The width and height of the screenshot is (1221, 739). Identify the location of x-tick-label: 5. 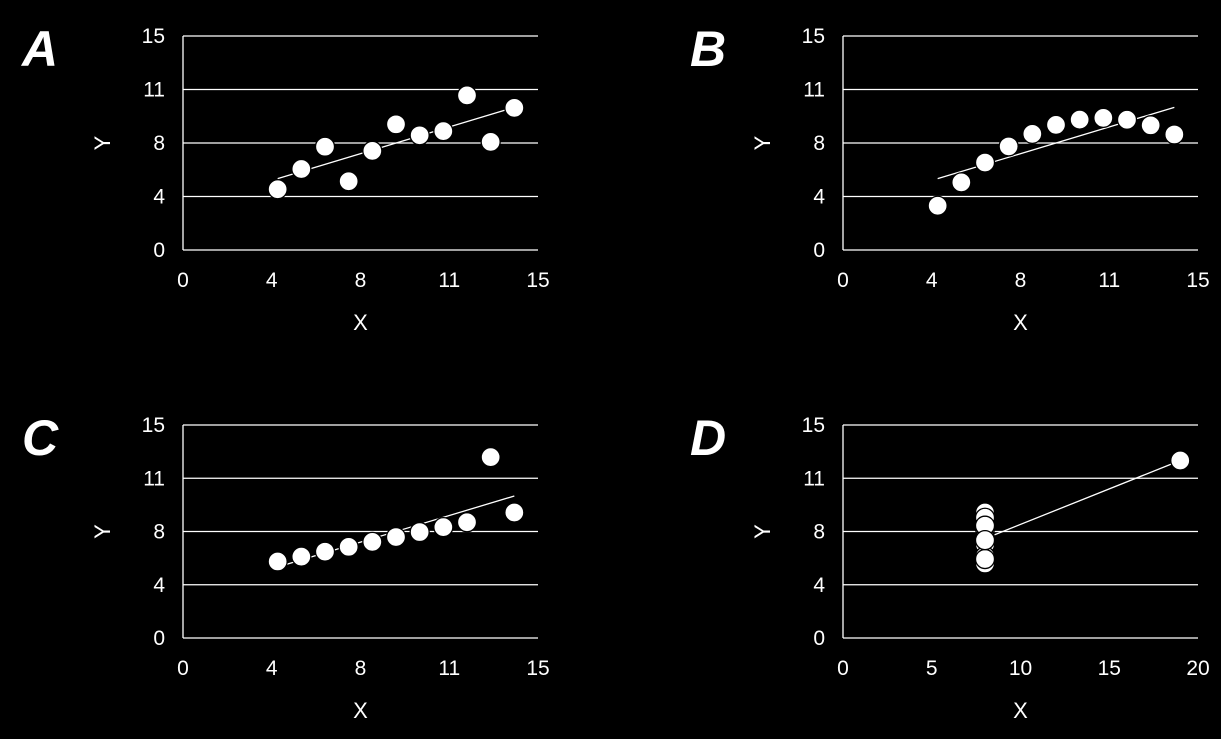
(932, 668).